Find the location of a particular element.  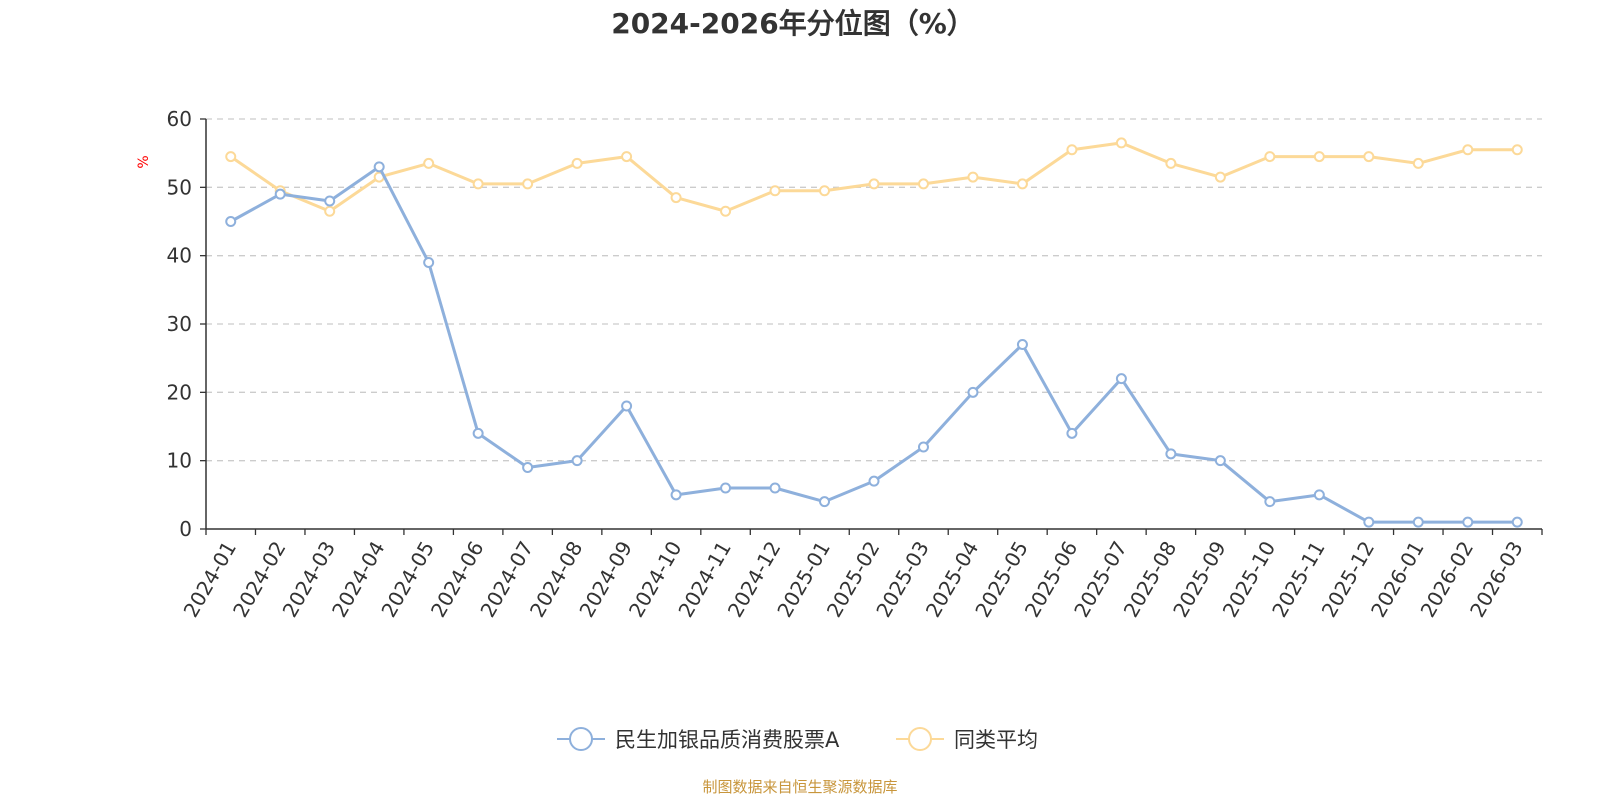

legend-item-1: 同类平均 is located at coordinates (967, 739).